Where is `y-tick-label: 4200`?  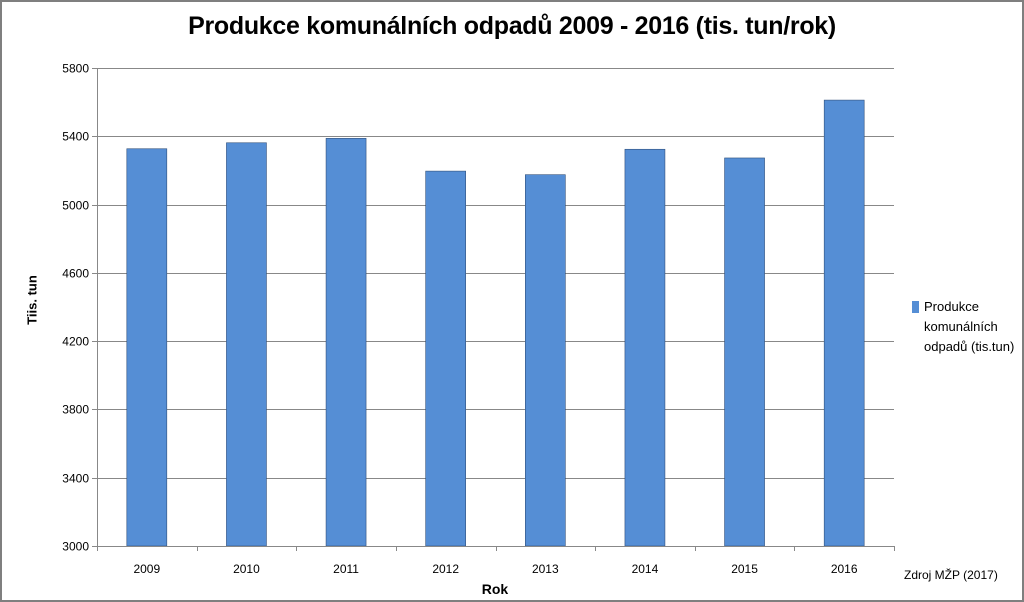 y-tick-label: 4200 is located at coordinates (75, 342).